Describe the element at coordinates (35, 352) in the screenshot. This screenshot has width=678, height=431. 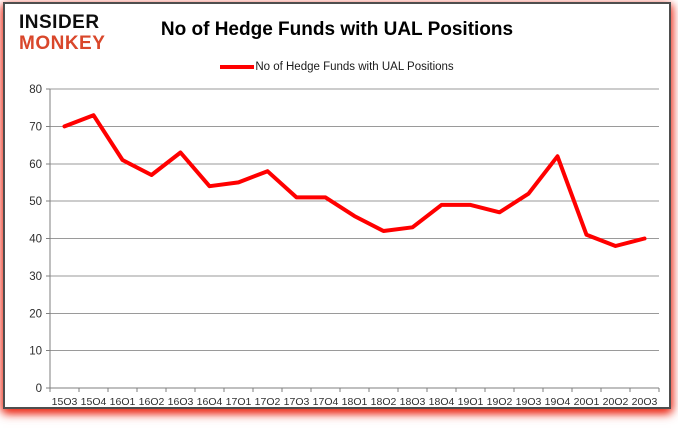
I see `y-axis-label: 10` at that location.